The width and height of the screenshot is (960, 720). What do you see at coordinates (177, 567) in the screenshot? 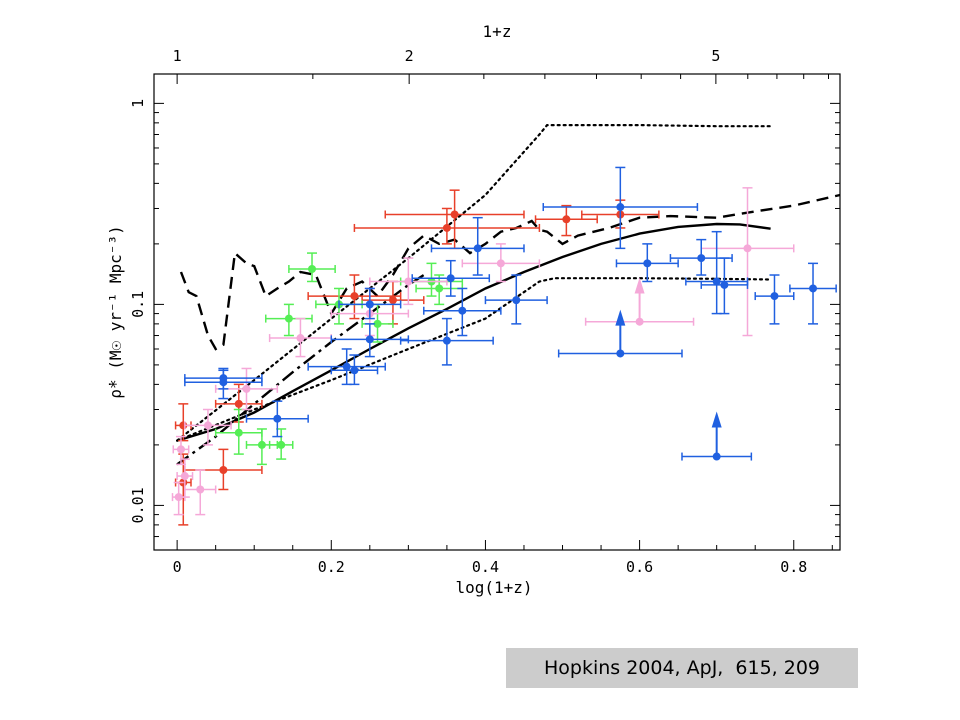
I see `x-tick-label: 0` at bounding box center [177, 567].